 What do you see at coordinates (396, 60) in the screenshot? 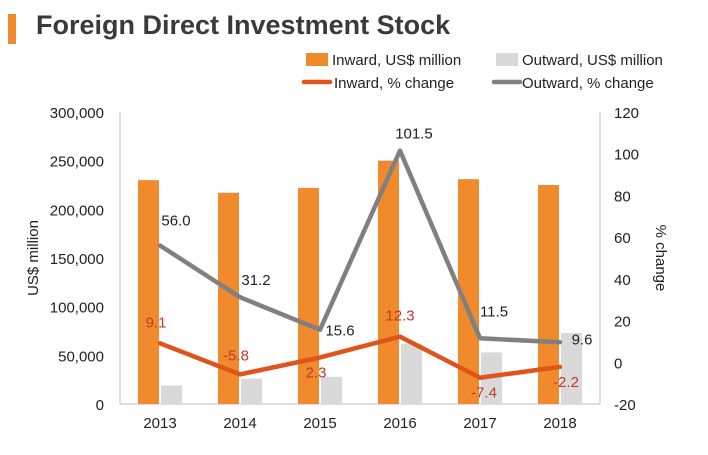
I see `legend-inward-bar-label: Inward, US$ million` at bounding box center [396, 60].